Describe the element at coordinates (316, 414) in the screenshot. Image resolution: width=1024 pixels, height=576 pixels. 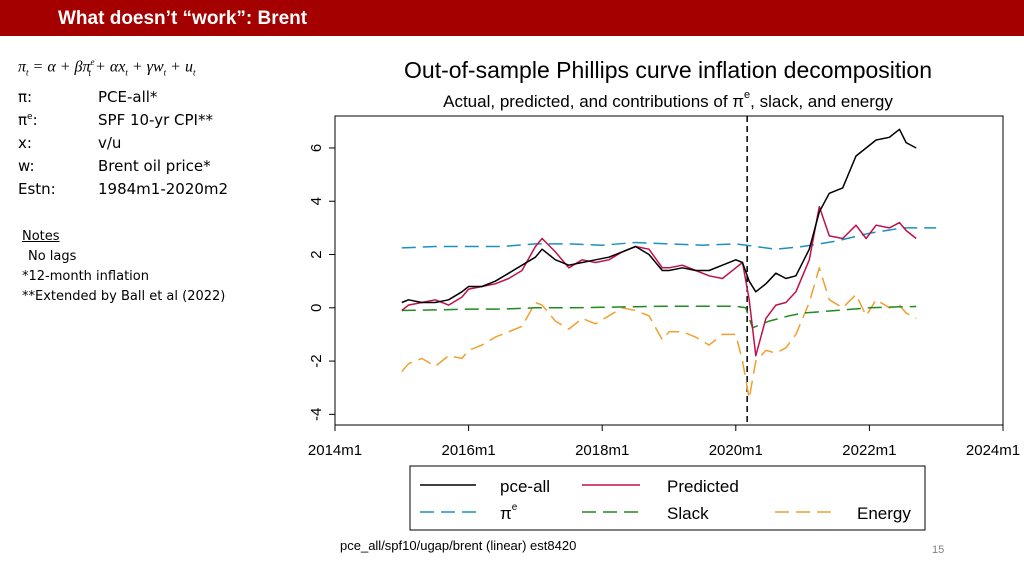
I see `y-tick-label: -4` at that location.